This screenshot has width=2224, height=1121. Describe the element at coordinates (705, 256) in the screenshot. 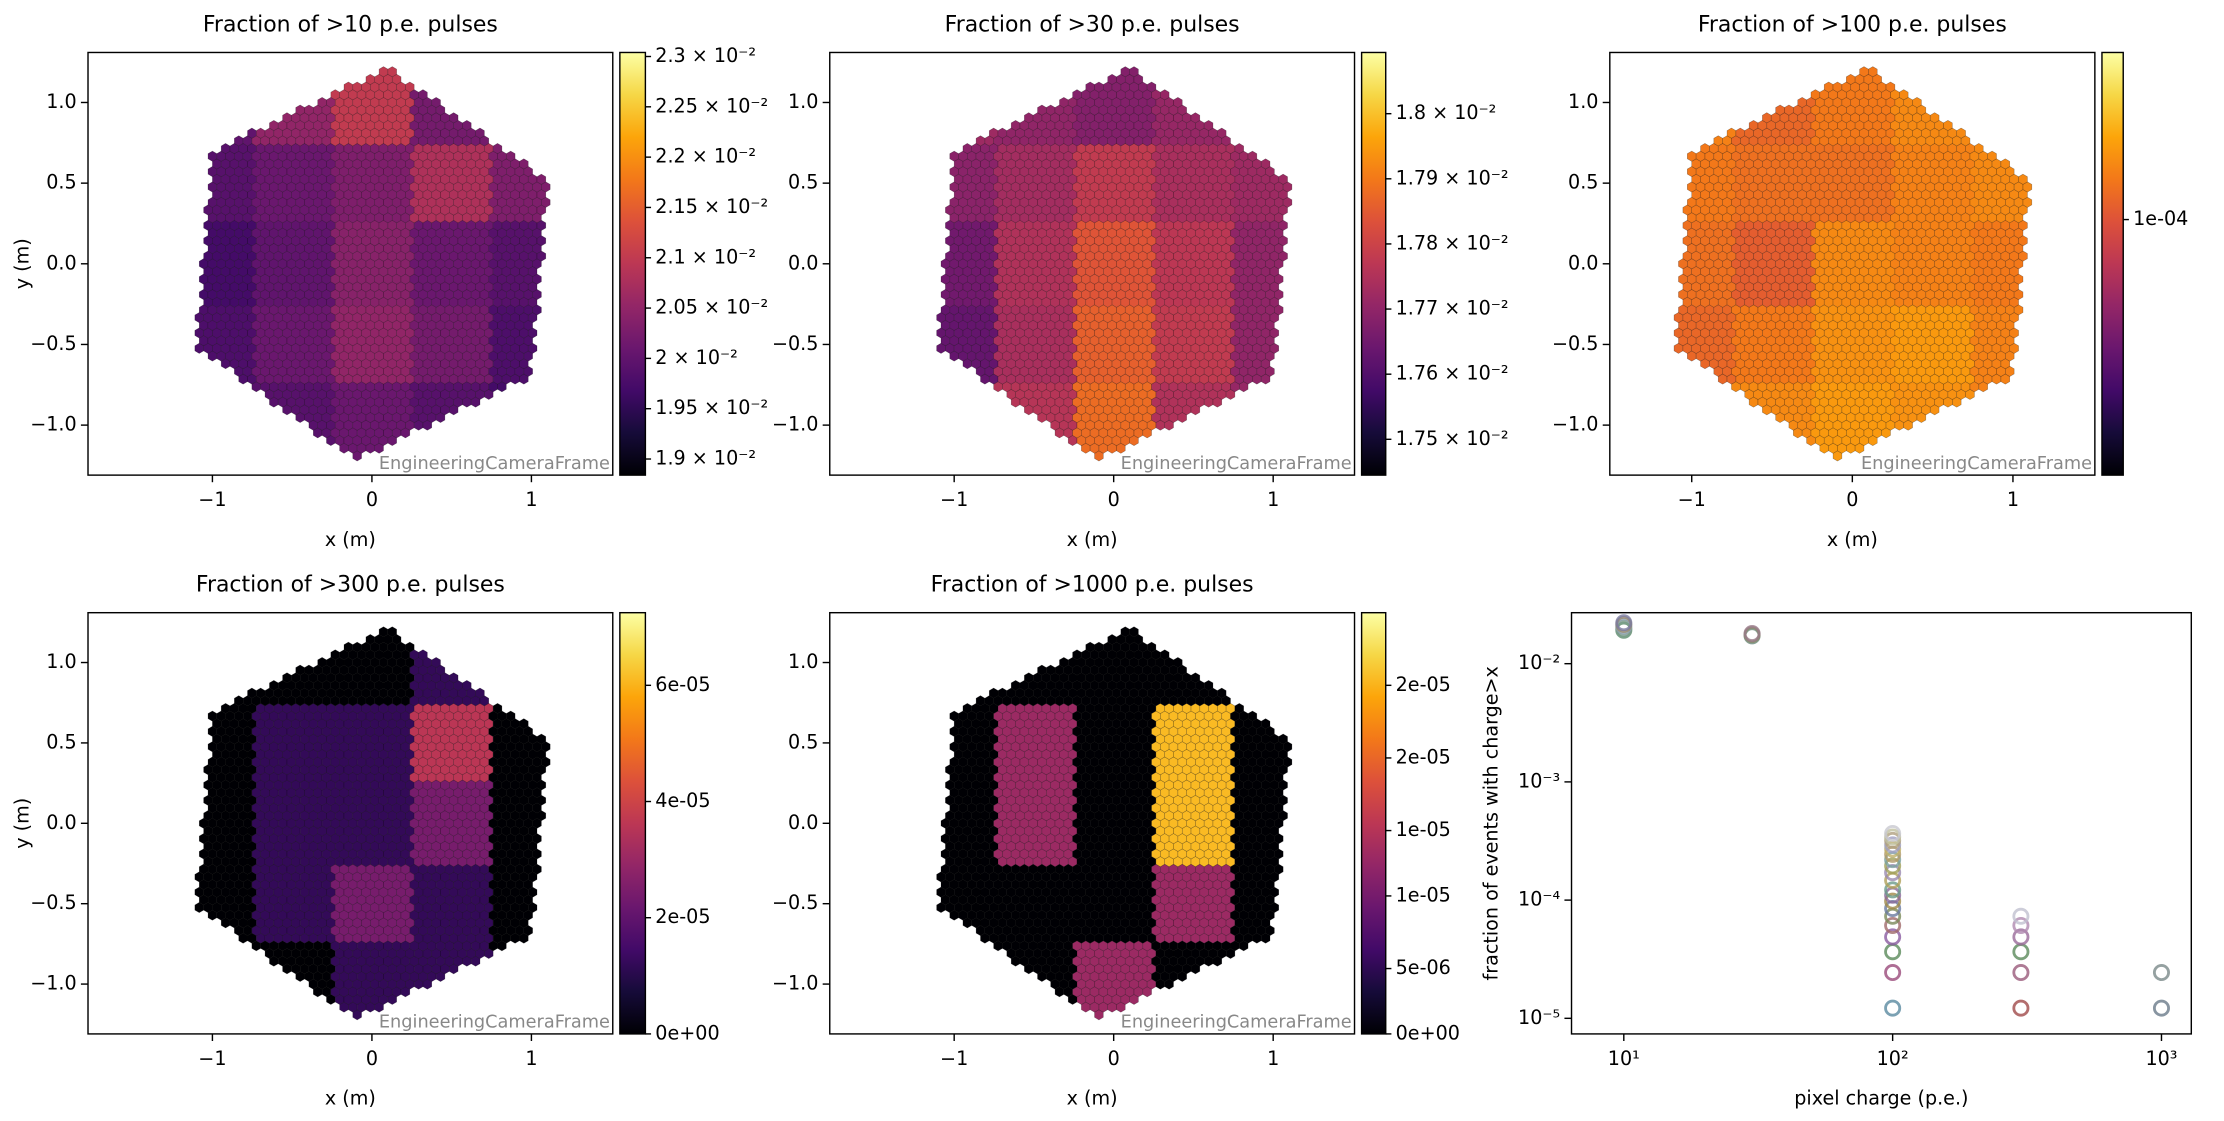

I see `colorbar-tick-label: 2.1 × 10⁻²` at that location.